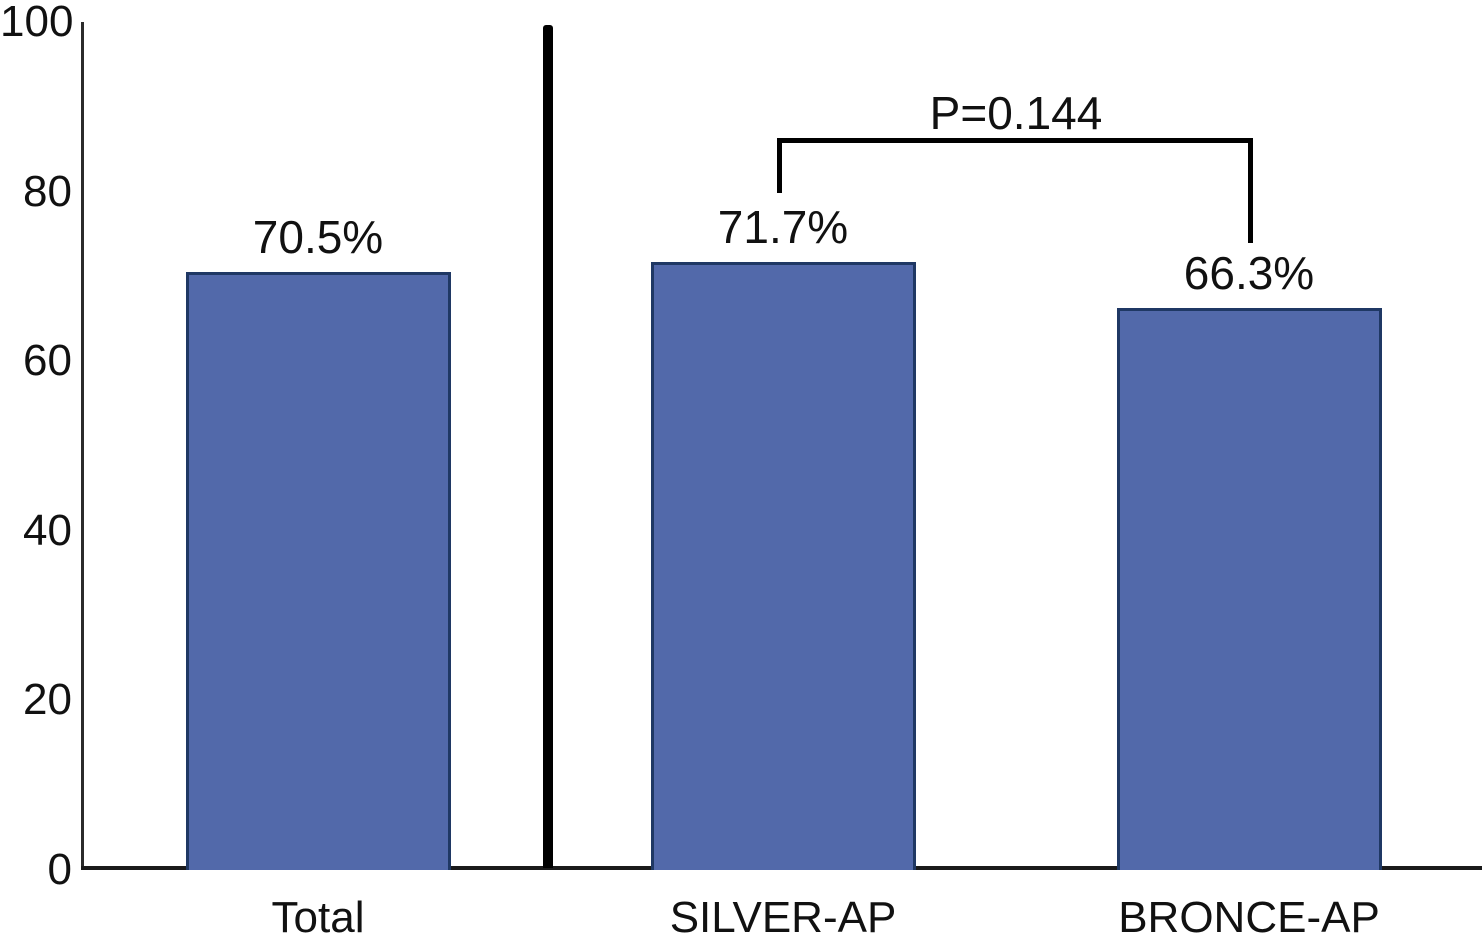 This screenshot has width=1482, height=944. What do you see at coordinates (1015, 140) in the screenshot?
I see `significance-bracket-top` at bounding box center [1015, 140].